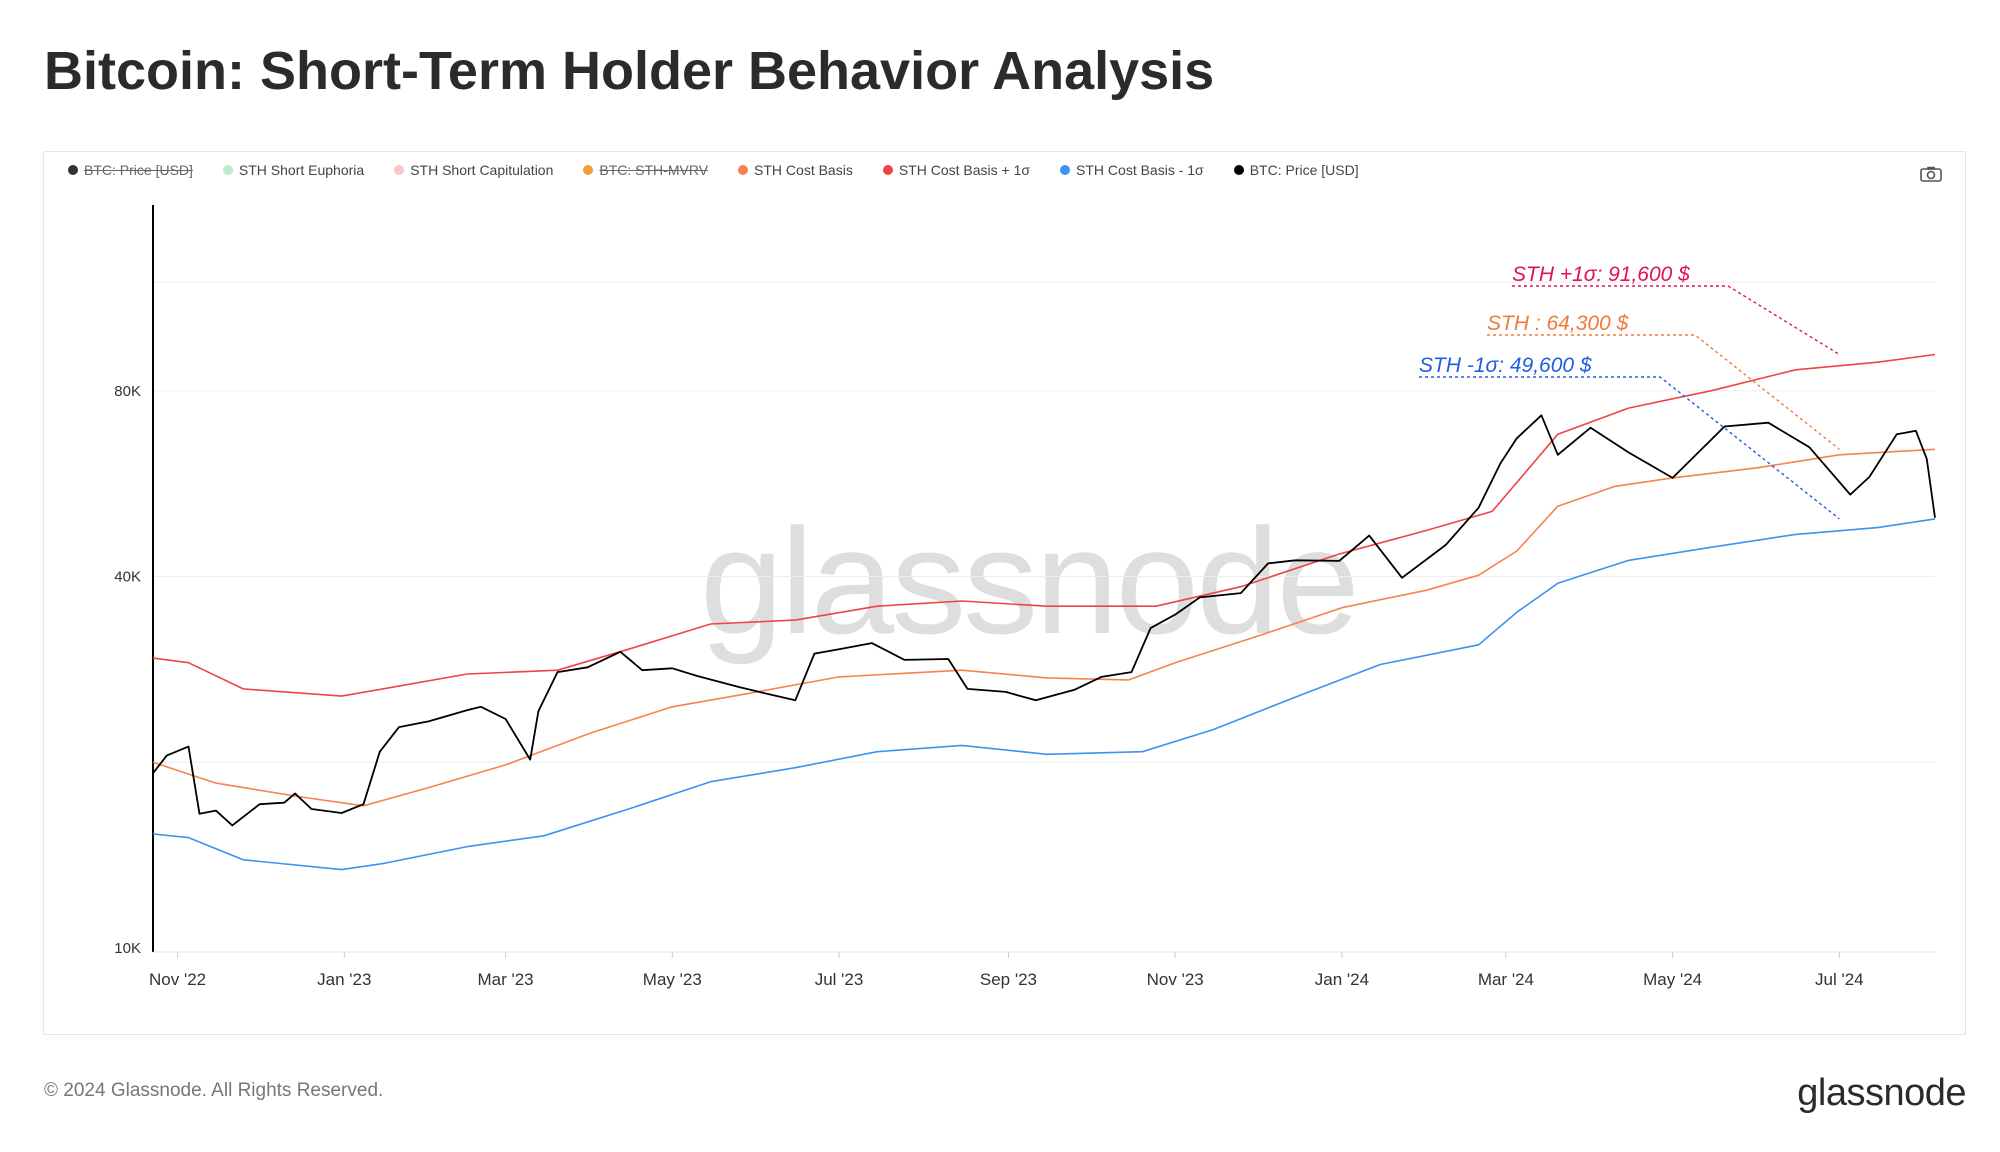  Describe the element at coordinates (214, 1090) in the screenshot. I see `copyright-footer: © 2024 Glassnode. All Rights Reserved.` at that location.